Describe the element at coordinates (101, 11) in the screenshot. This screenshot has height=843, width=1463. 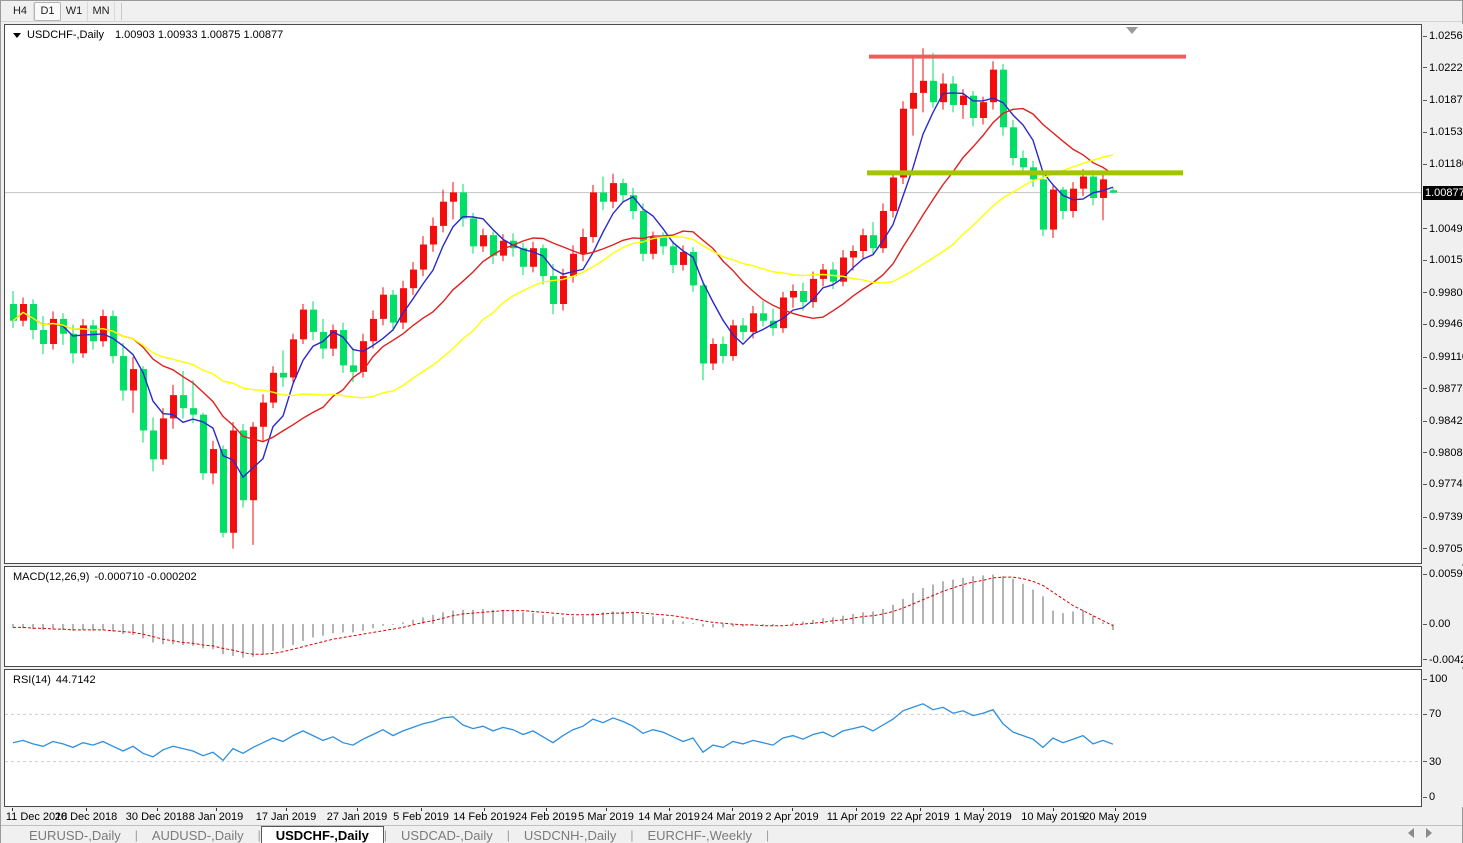
I see `timeframe-button-mn: MN` at that location.